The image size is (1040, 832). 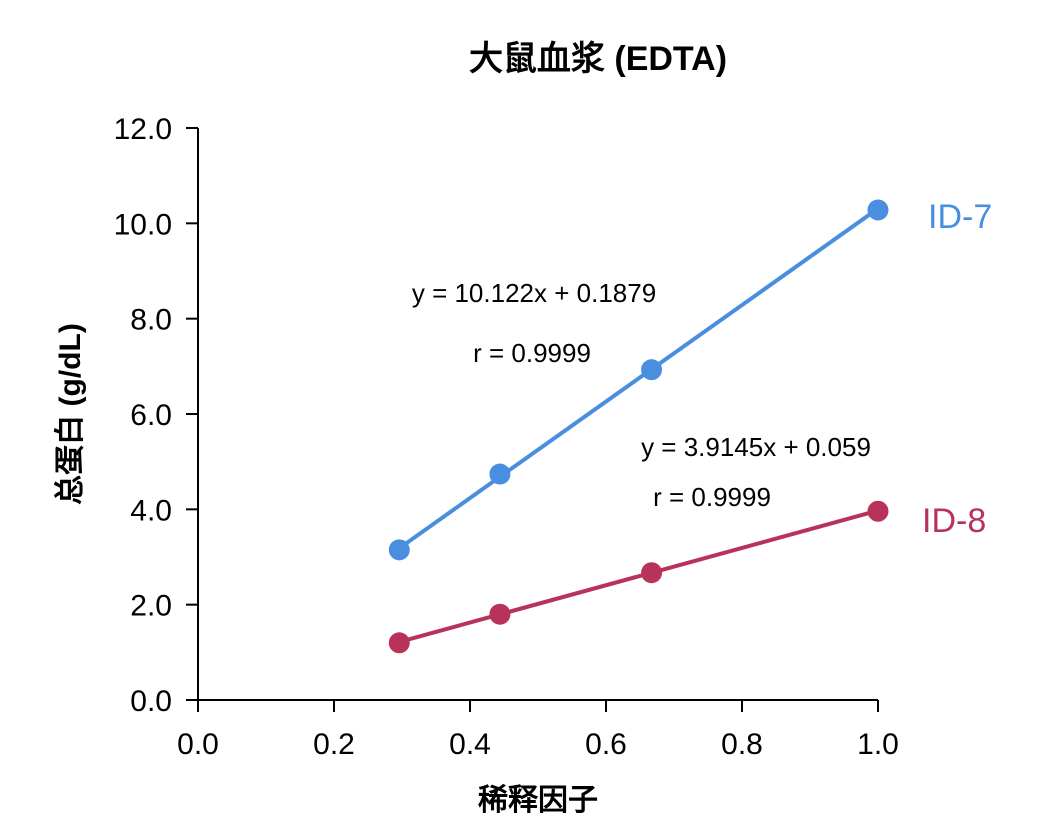 What do you see at coordinates (756, 447) in the screenshot?
I see `id8-equation: y = 3.9145x + 0.059` at bounding box center [756, 447].